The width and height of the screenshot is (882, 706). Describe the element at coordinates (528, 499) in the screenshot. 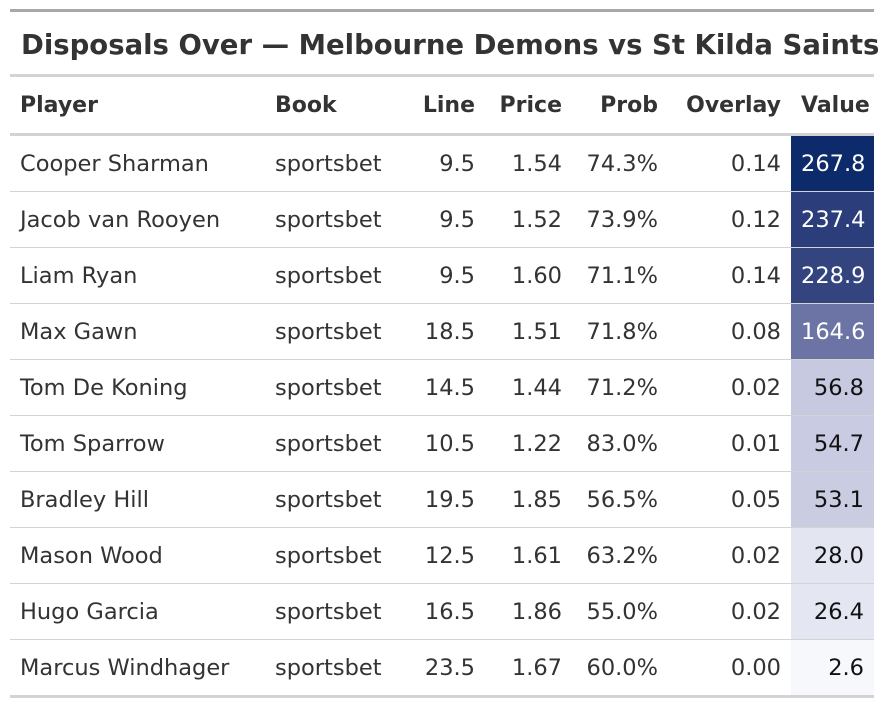

I see `cell-price: 1.85` at that location.